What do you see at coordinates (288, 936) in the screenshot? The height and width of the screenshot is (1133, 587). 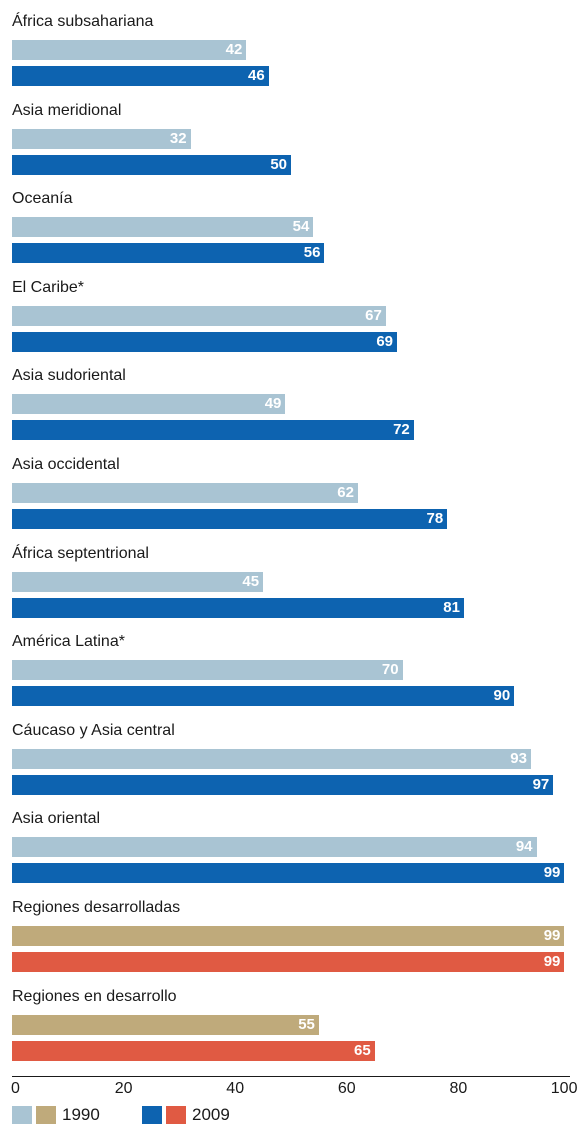 I see `bar-1990: 99` at bounding box center [288, 936].